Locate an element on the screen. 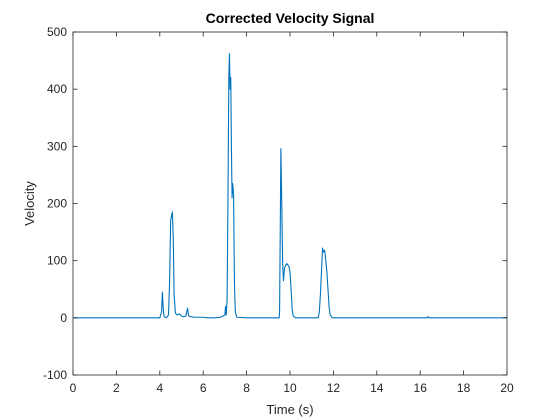 The height and width of the screenshot is (420, 560). x-tick-label: 14 is located at coordinates (377, 388).